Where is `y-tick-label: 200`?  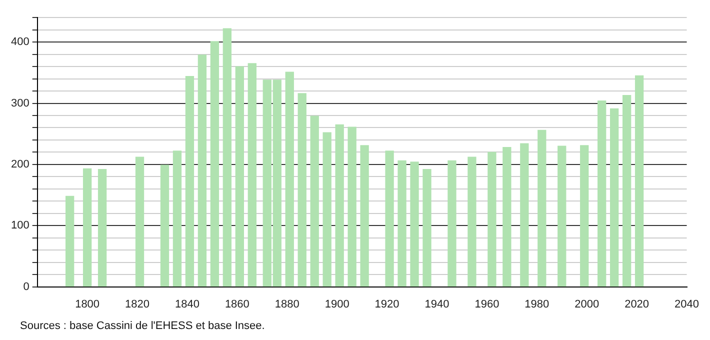
y-tick-label: 200 is located at coordinates (20, 164).